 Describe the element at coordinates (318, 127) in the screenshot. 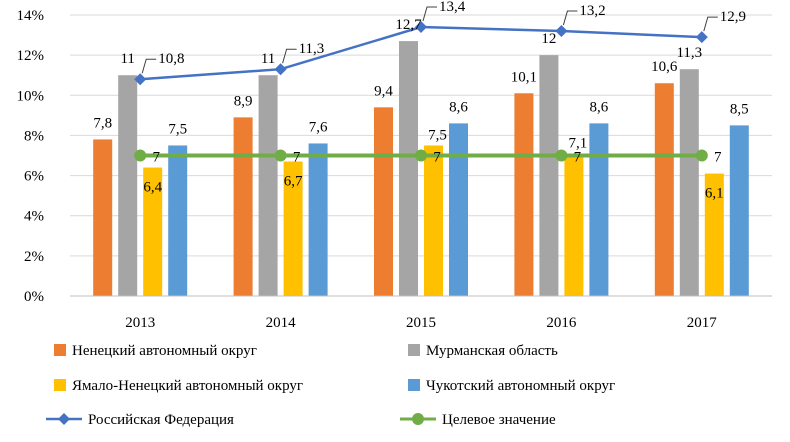

I see `bar-data-label: 7,6` at that location.